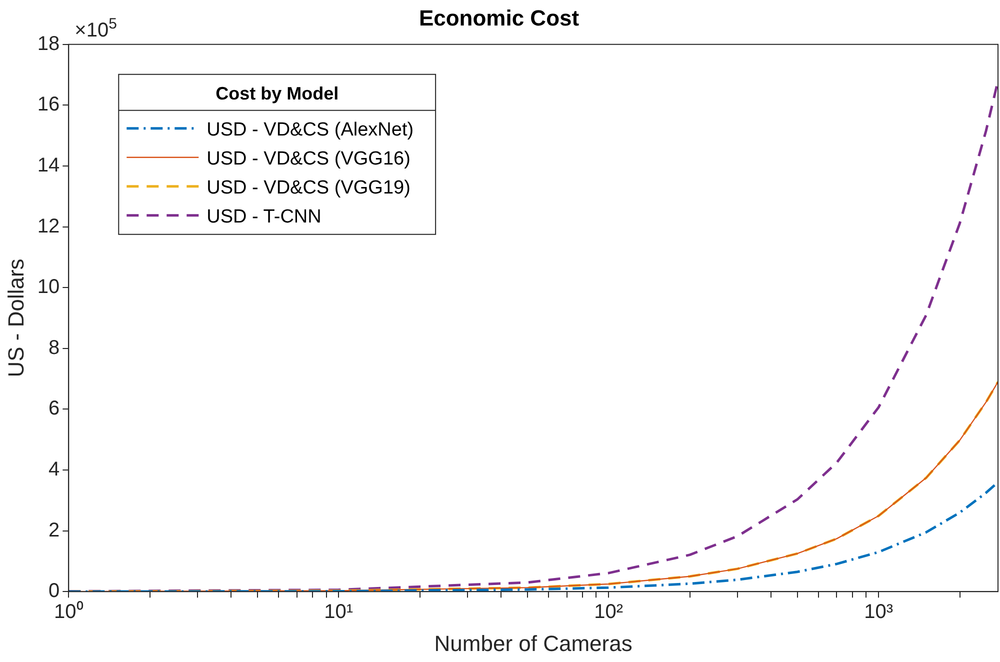 This screenshot has height=662, width=1000. What do you see at coordinates (48, 226) in the screenshot?
I see `y-tick-label: 12` at bounding box center [48, 226].